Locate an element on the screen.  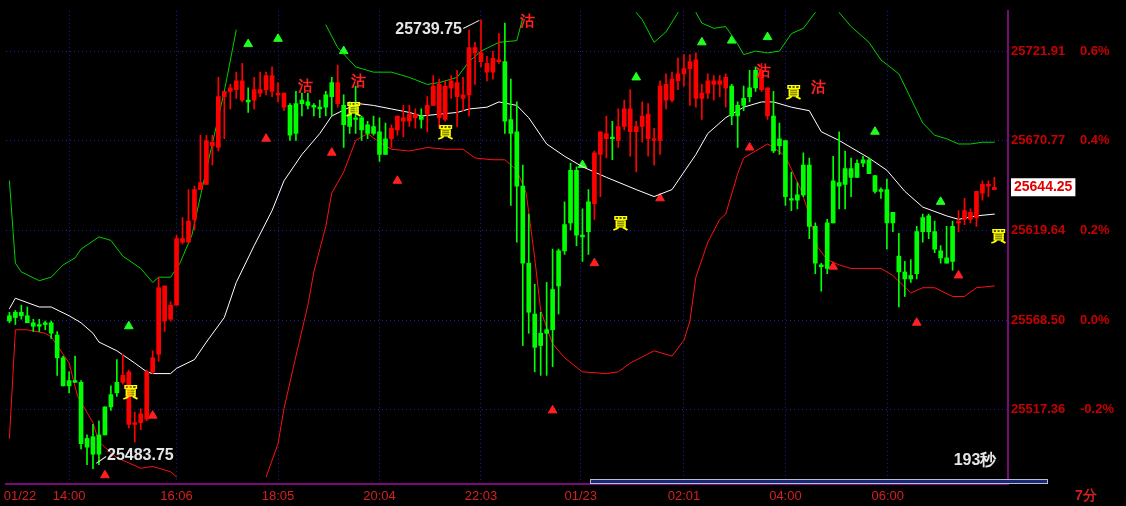
x-tick-label: 06:00 is located at coordinates (888, 496).